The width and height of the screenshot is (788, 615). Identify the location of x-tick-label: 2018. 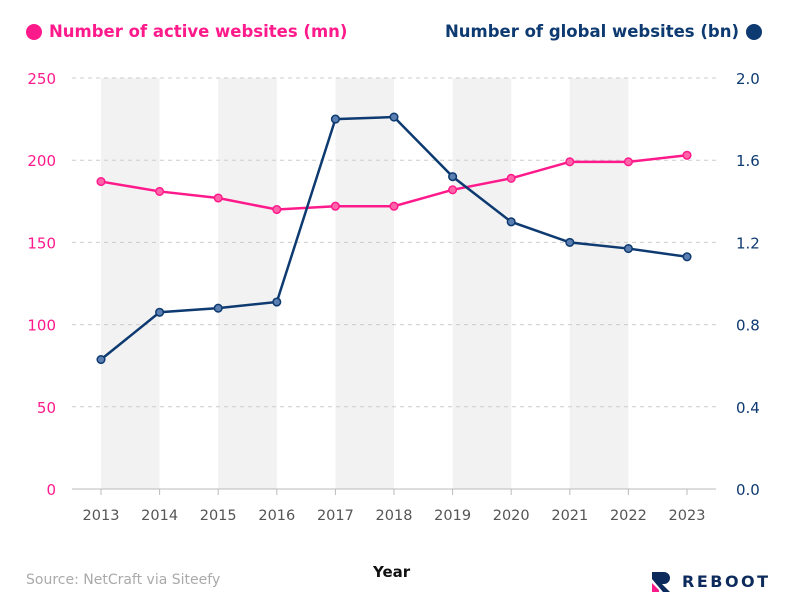
(394, 516).